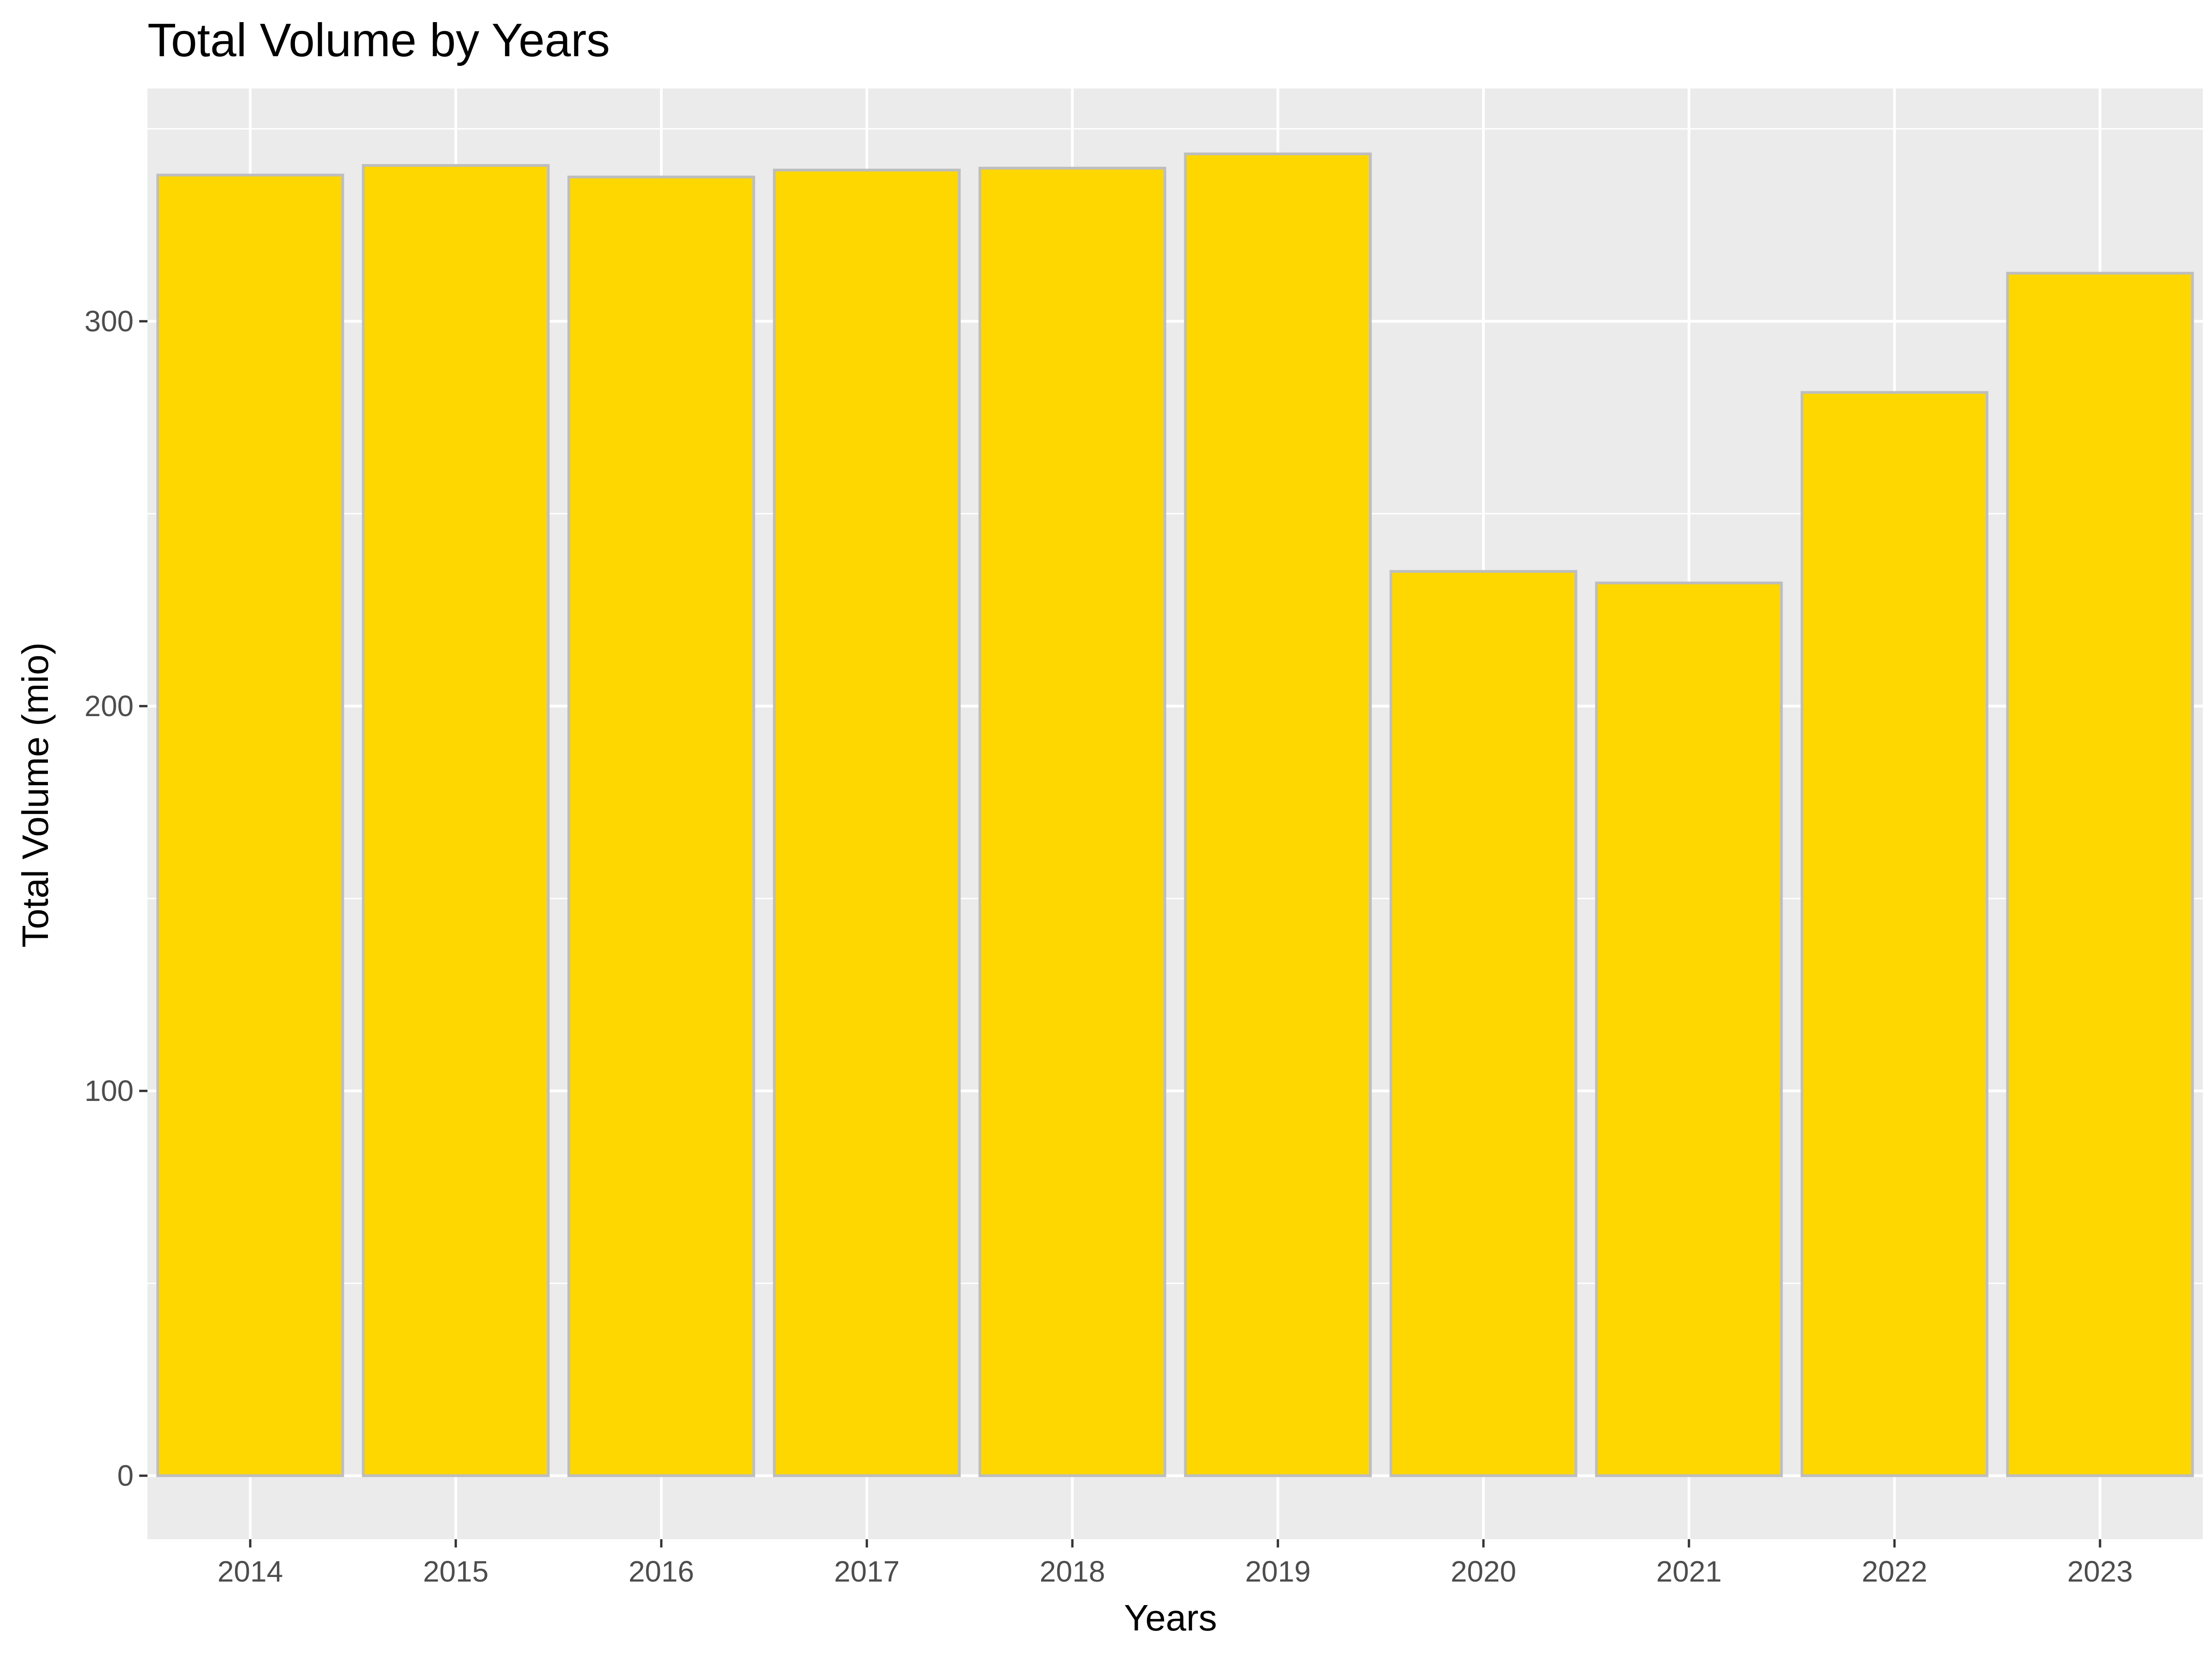 The width and height of the screenshot is (2212, 1659). What do you see at coordinates (1689, 1029) in the screenshot?
I see `bar-2021` at bounding box center [1689, 1029].